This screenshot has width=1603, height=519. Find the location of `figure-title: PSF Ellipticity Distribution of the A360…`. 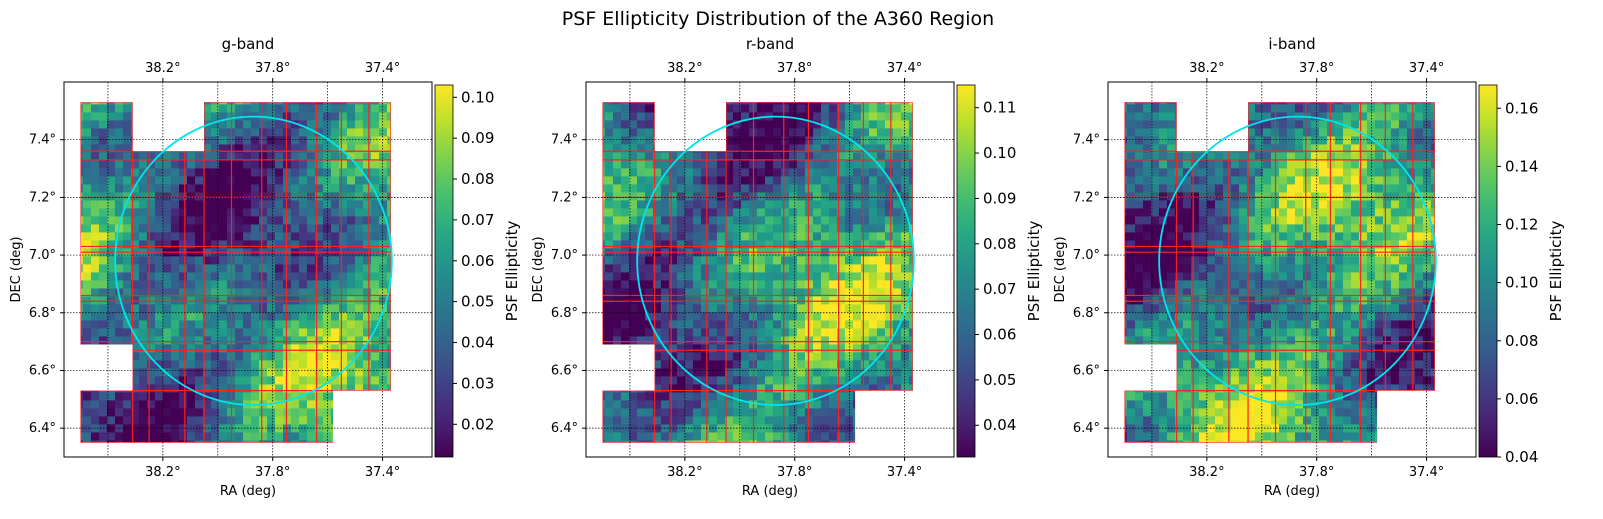

figure-title: PSF Ellipticity Distribution of the A360… is located at coordinates (778, 19).